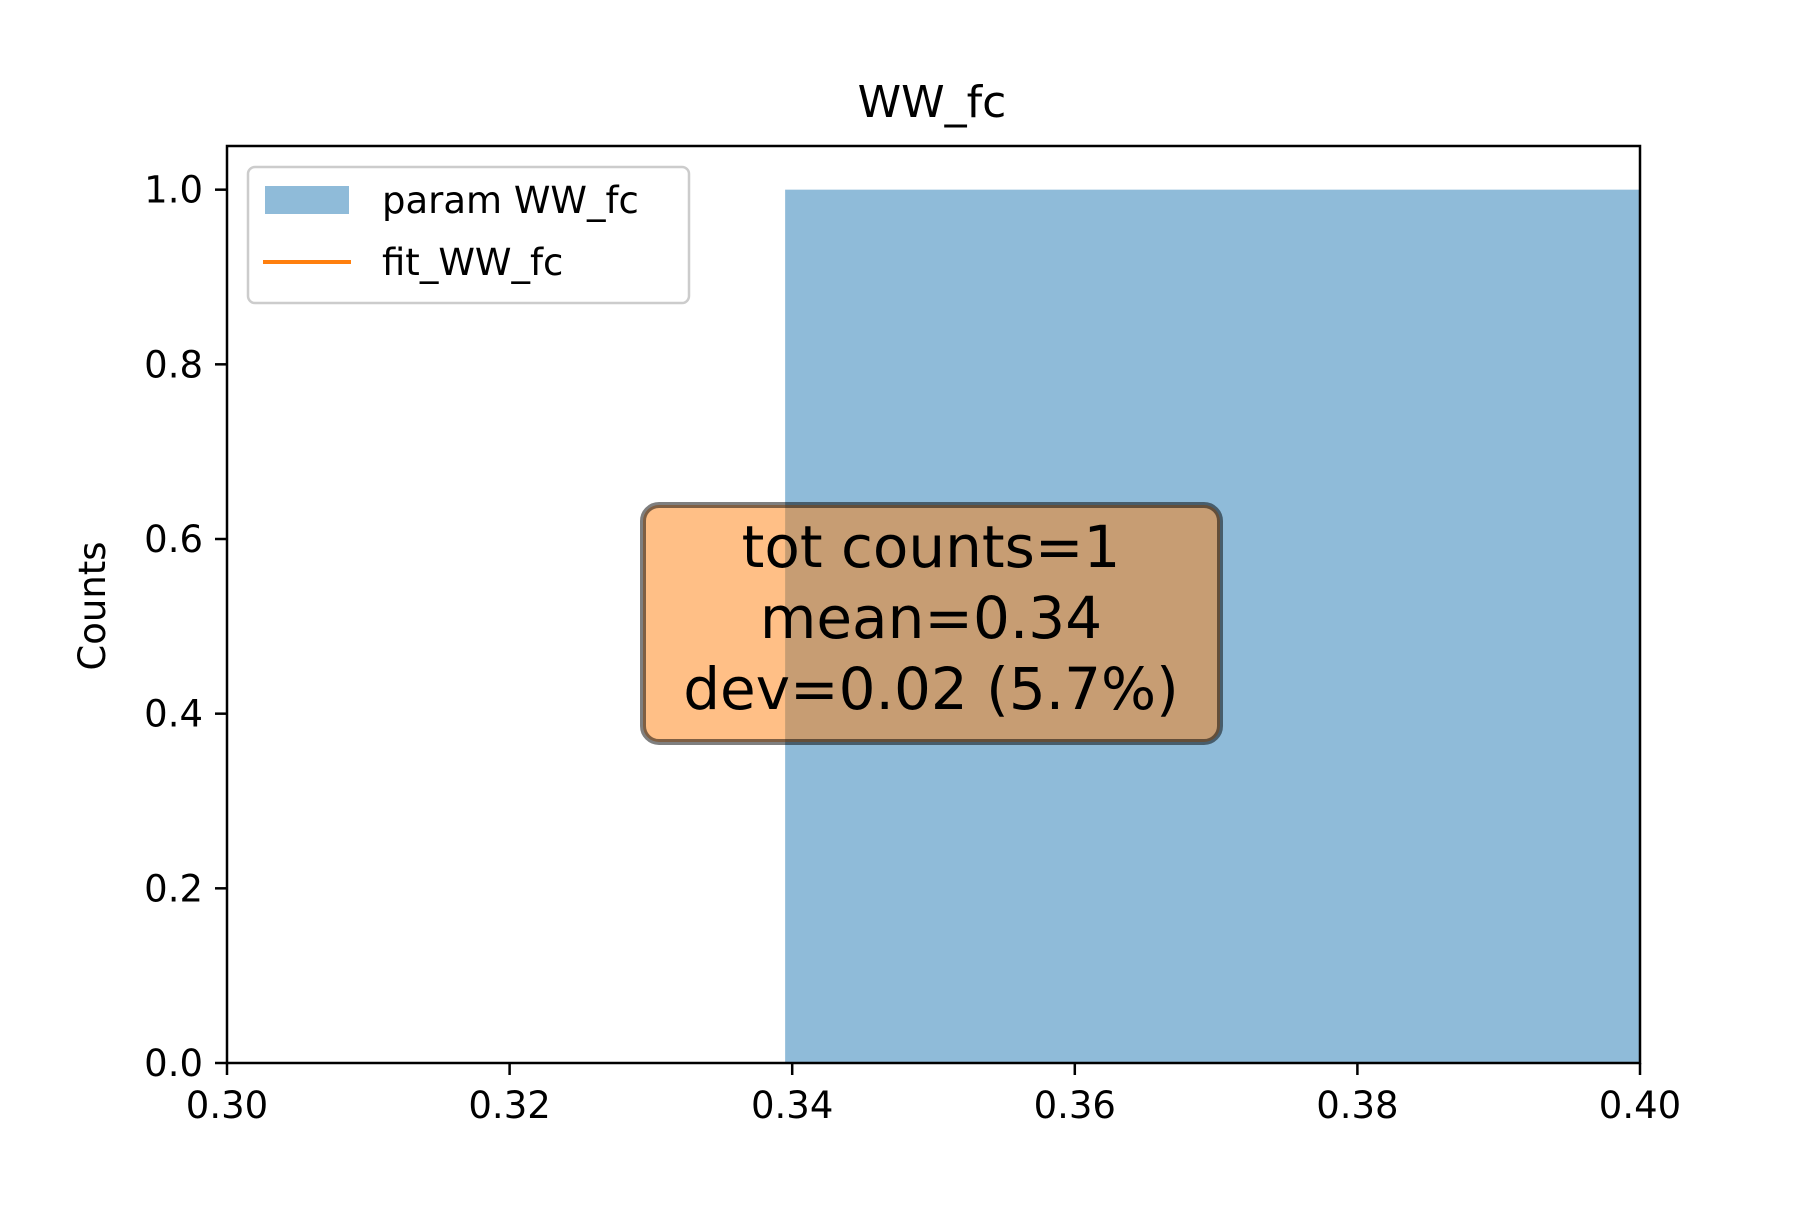 This screenshot has width=1800, height=1205. What do you see at coordinates (792, 1105) in the screenshot?
I see `x-tick-label: 0.34` at bounding box center [792, 1105].